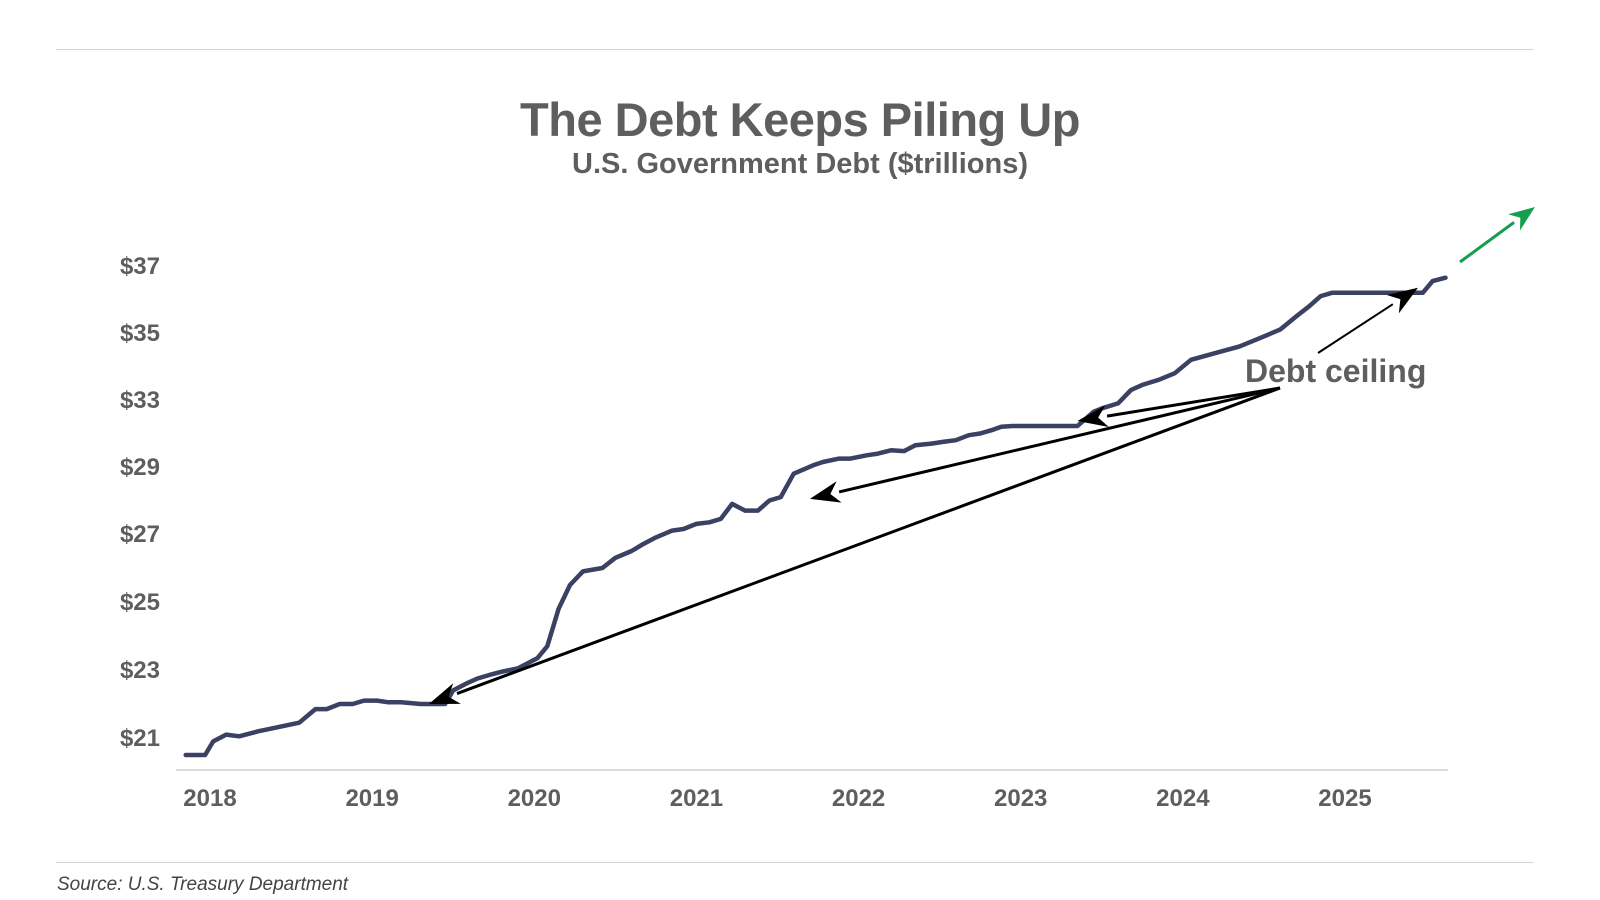  What do you see at coordinates (777, 798) in the screenshot?
I see `x-axis-ticks: 2018 2019 2020 2021 2022 2023 2024 2025` at bounding box center [777, 798].